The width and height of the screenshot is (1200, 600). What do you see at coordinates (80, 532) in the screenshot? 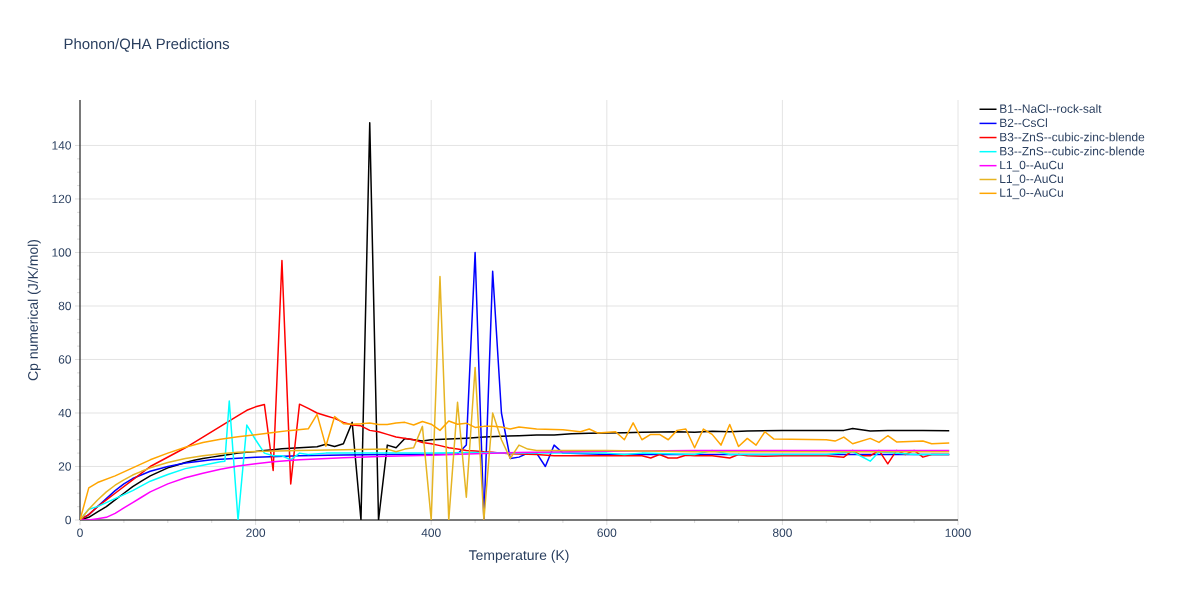
I see `x-tick-label: 0` at bounding box center [80, 532].